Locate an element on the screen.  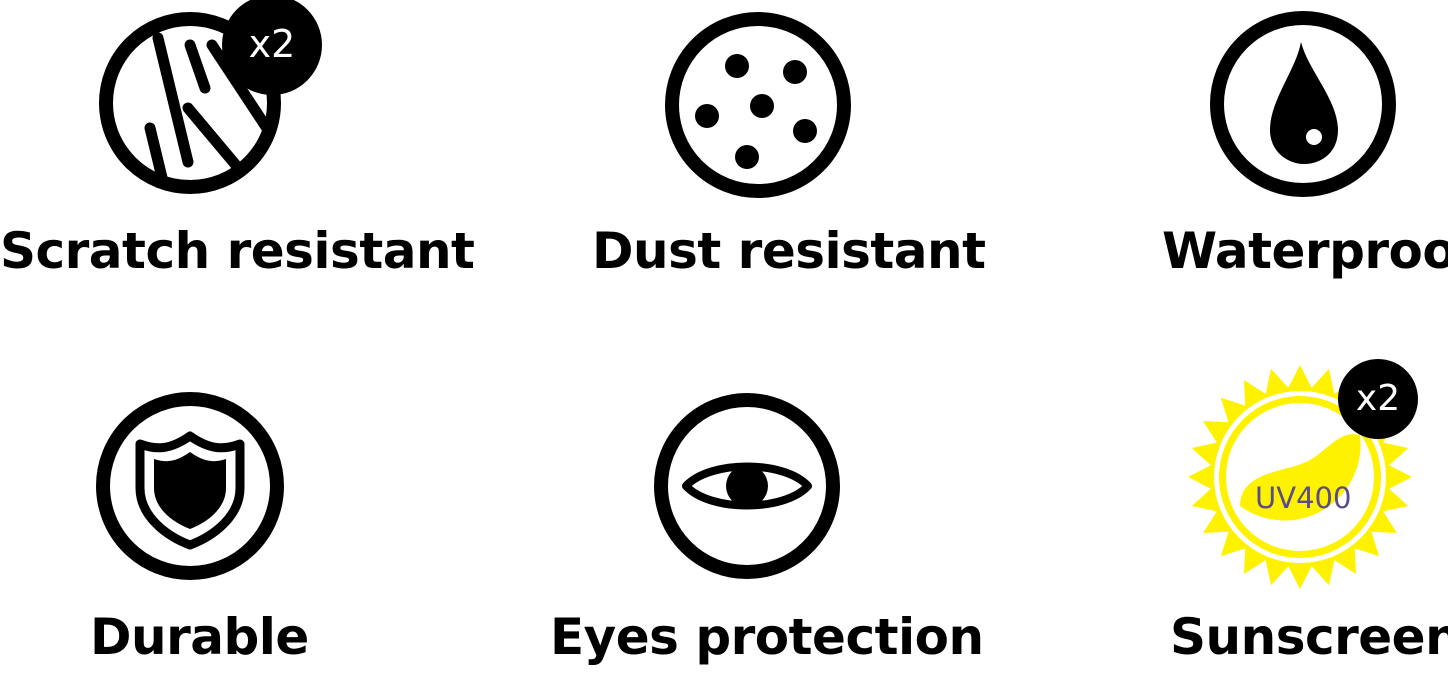
feature-label: Sunscreen is located at coordinates (1309, 637).